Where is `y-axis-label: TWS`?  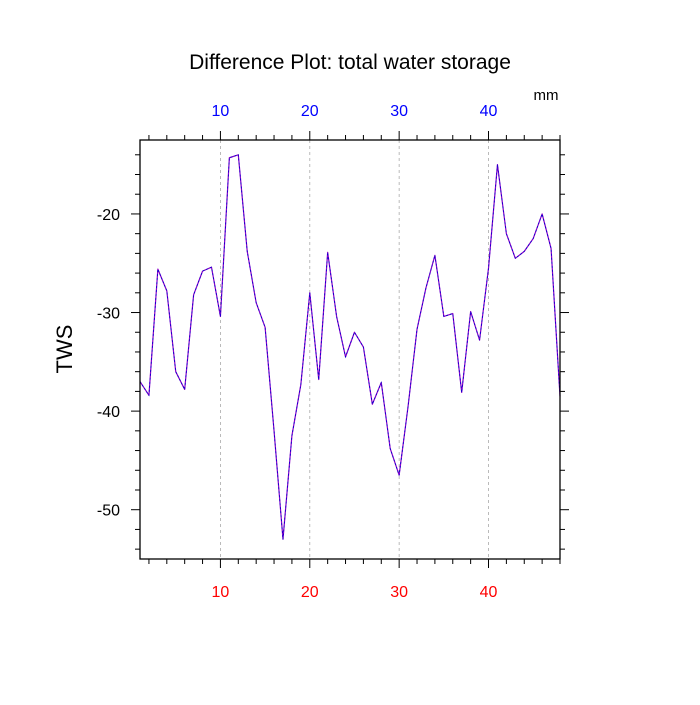 y-axis-label: TWS is located at coordinates (64, 349).